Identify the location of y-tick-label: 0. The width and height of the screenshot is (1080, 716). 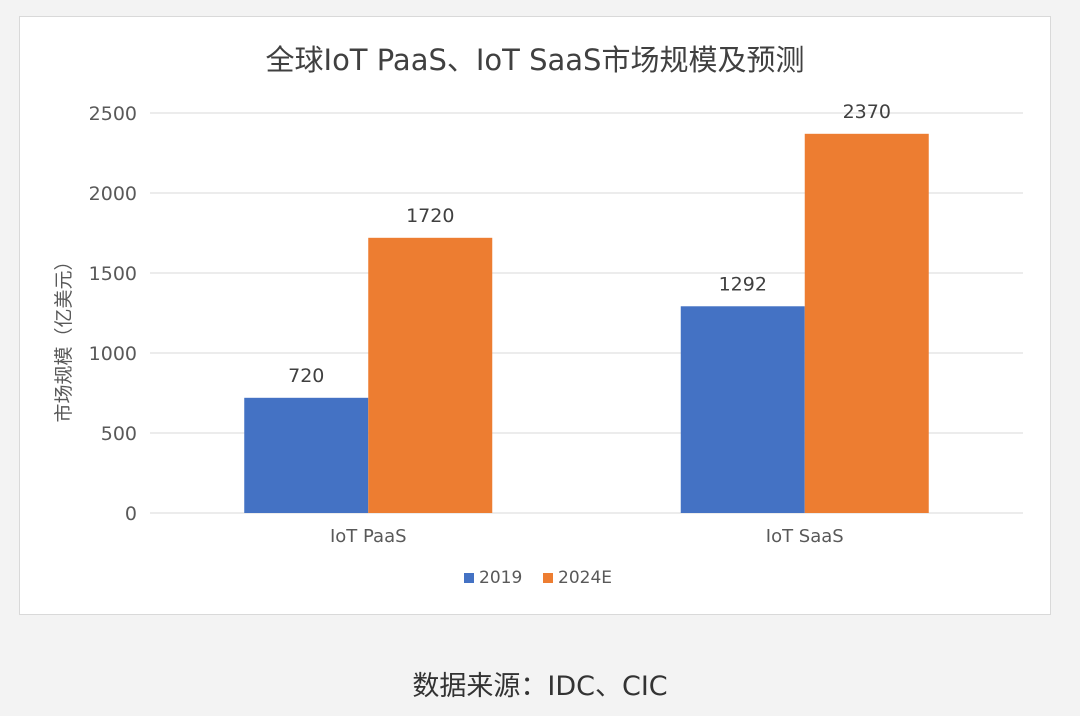
(131, 514).